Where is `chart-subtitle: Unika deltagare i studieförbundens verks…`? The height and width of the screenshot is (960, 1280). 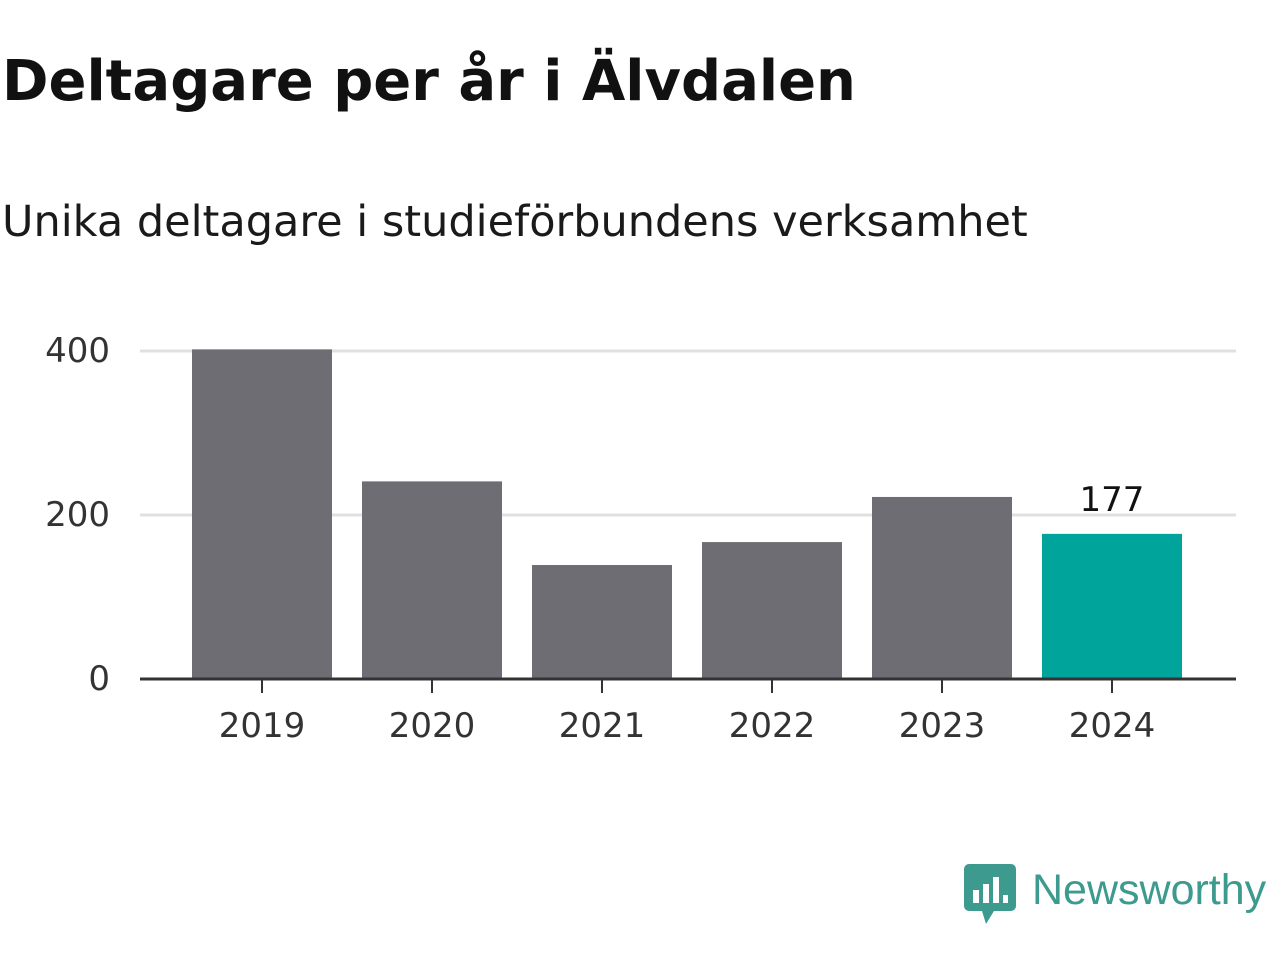 chart-subtitle: Unika deltagare i studieförbundens verks… is located at coordinates (515, 222).